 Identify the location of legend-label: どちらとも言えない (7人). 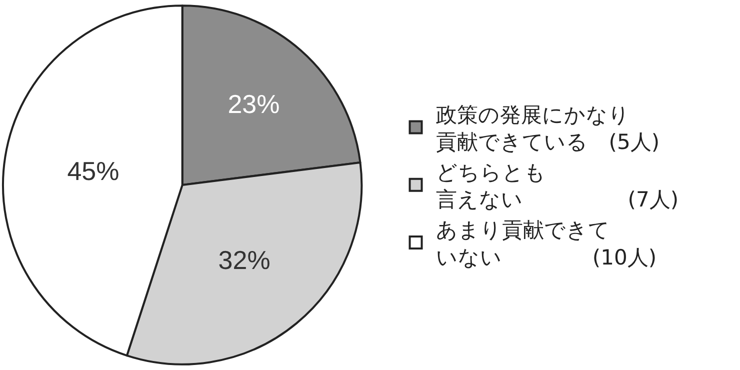
(557, 186).